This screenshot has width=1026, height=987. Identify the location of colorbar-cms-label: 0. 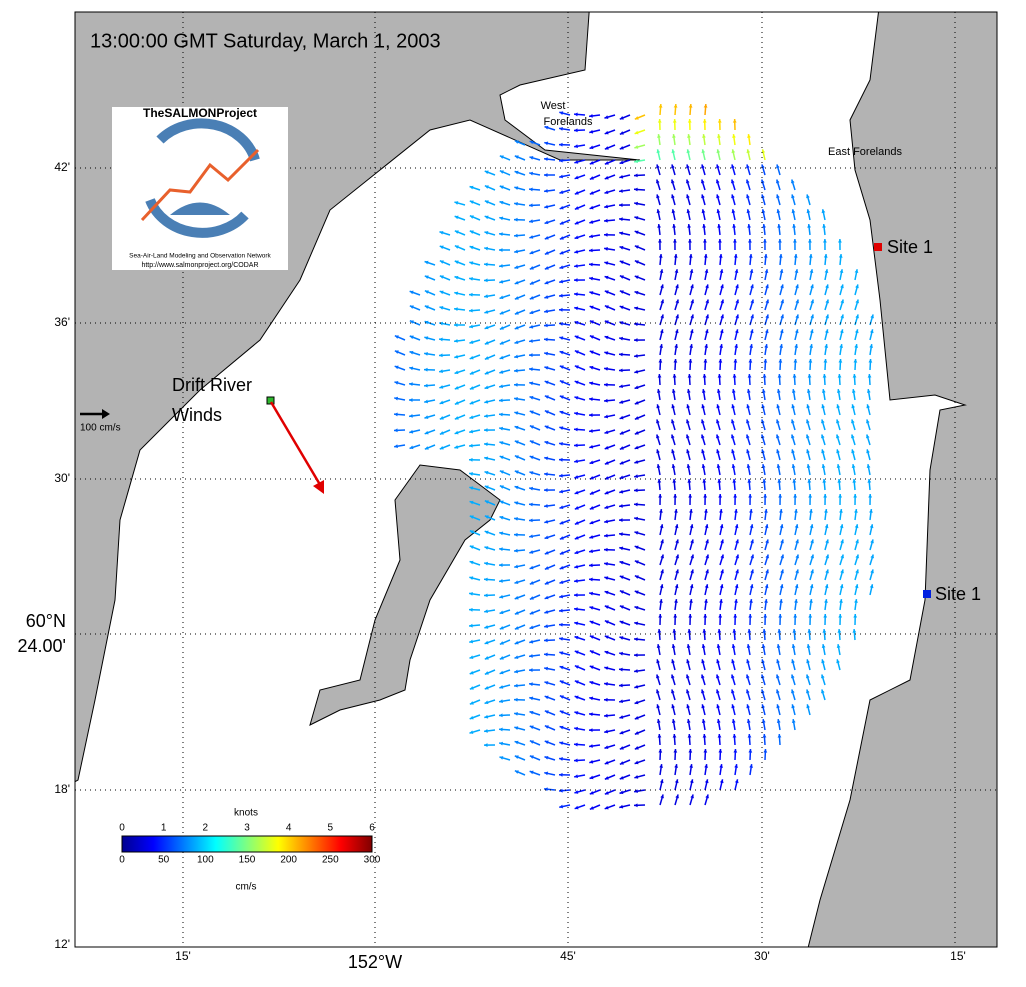
(122, 860).